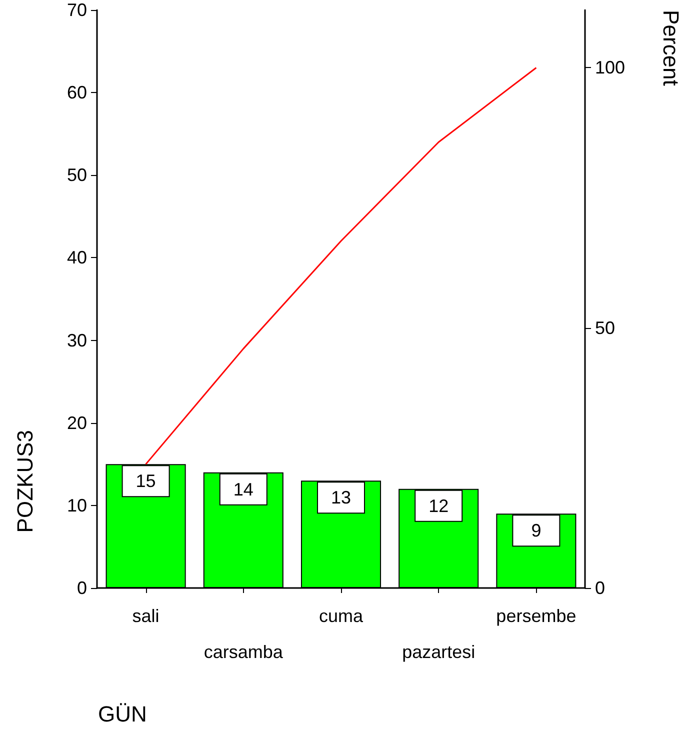 The width and height of the screenshot is (688, 738). I want to click on data-label: 13, so click(341, 498).